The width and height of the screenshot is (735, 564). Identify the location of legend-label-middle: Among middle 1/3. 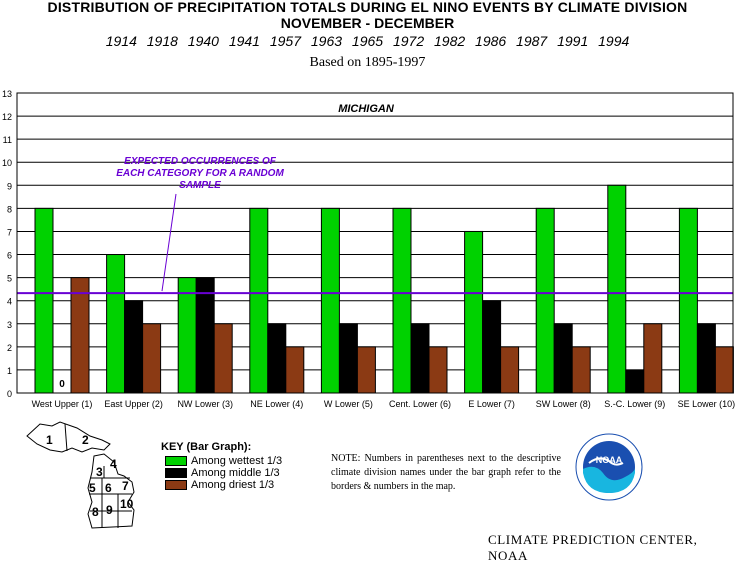
(235, 473).